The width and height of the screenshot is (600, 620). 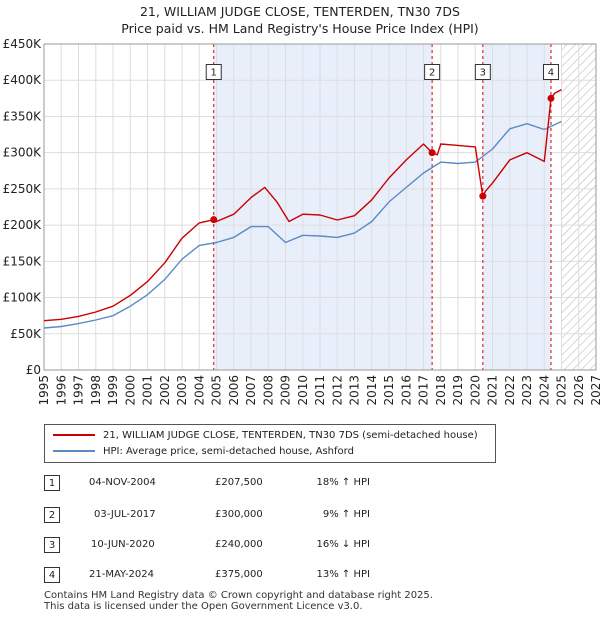 I want to click on legend-swatch-hpi, so click(x=74, y=451).